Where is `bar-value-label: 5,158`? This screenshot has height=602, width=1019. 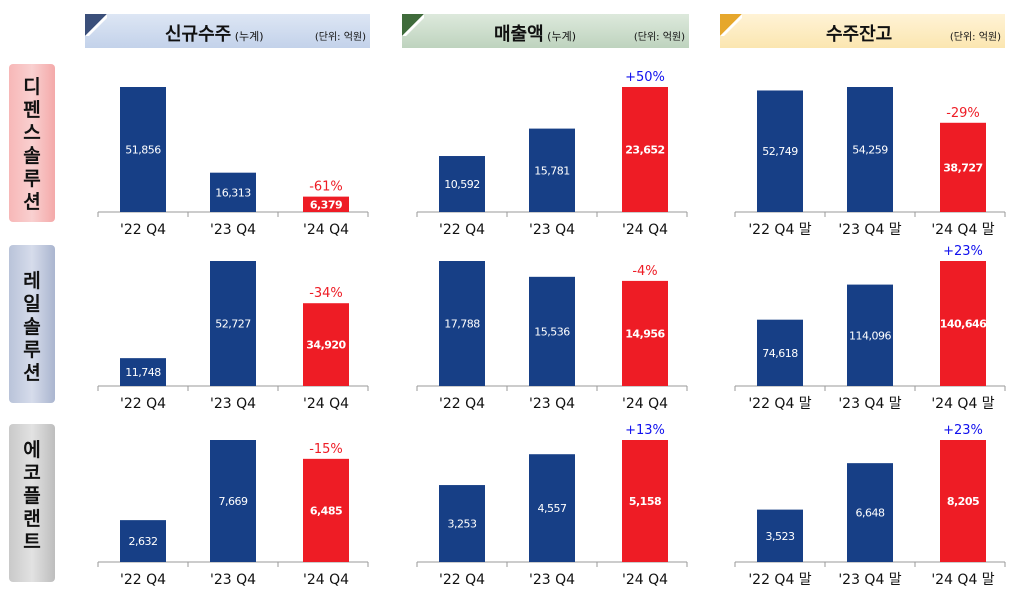 bar-value-label: 5,158 is located at coordinates (645, 501).